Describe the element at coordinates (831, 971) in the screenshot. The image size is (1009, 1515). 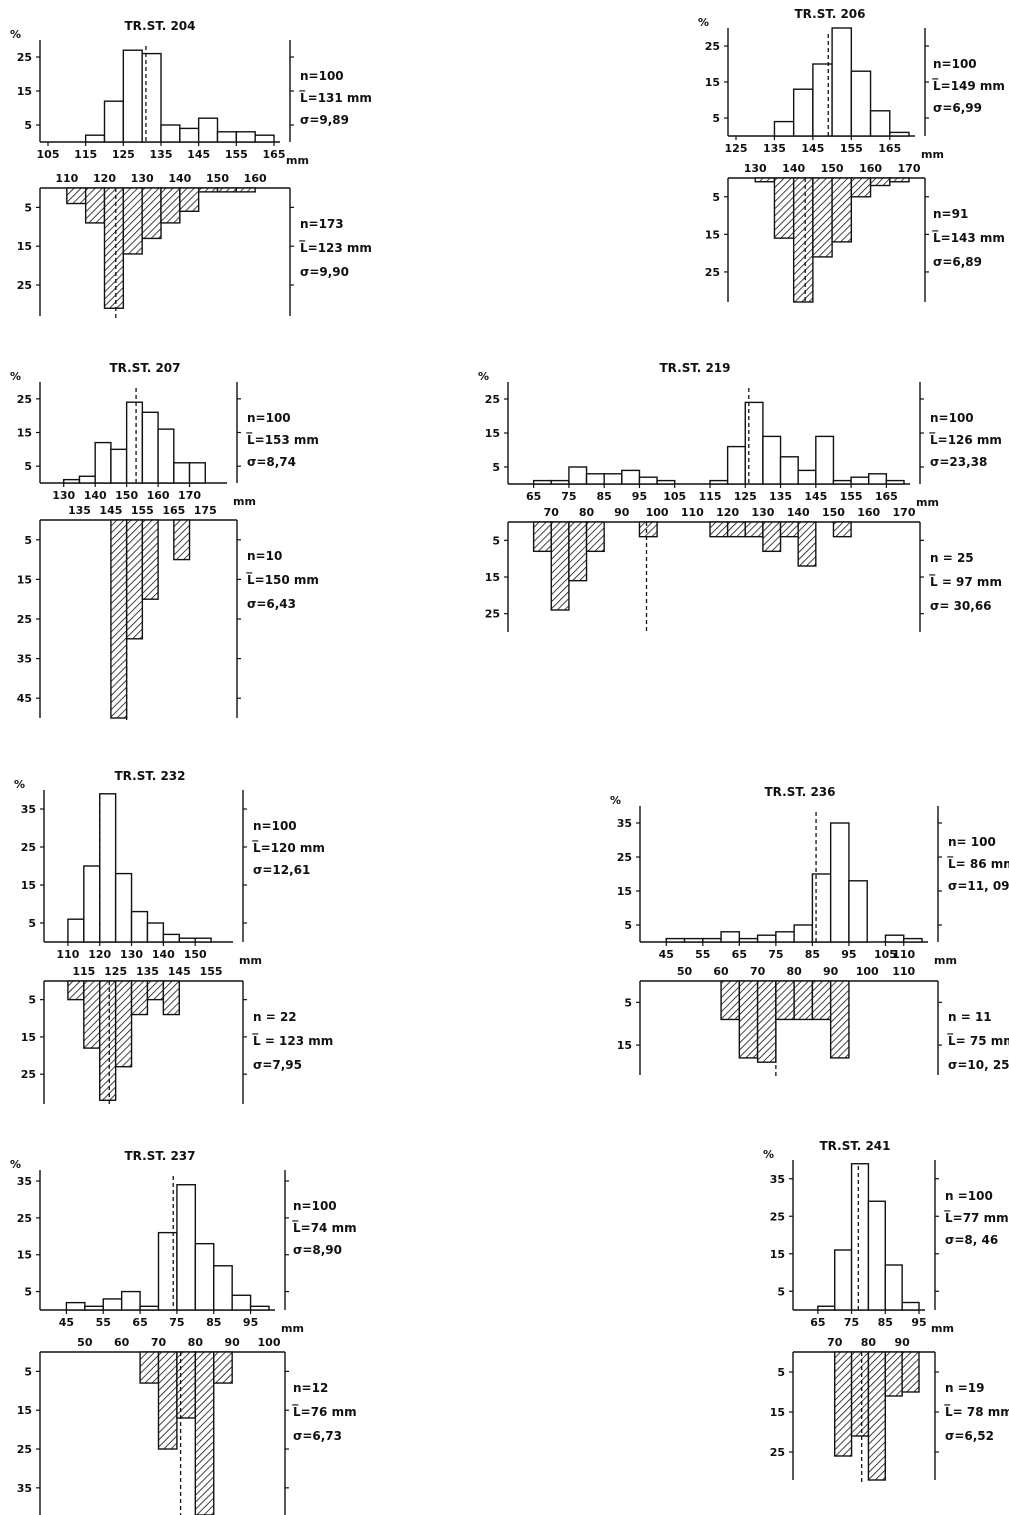
I see `x-tick-label: 90` at that location.